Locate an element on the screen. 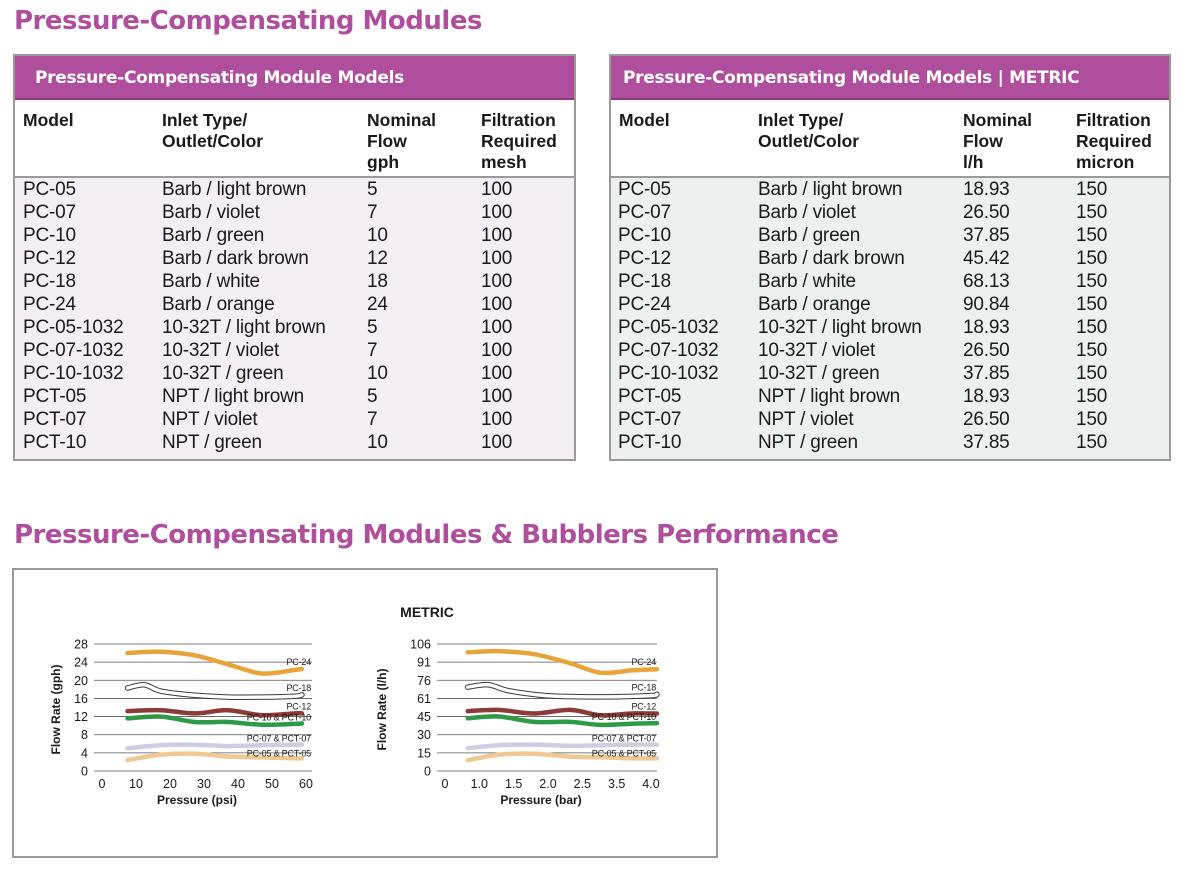 This screenshot has width=1182, height=878. table-row: PC-18 Barb / white 18 100 is located at coordinates (294, 281).